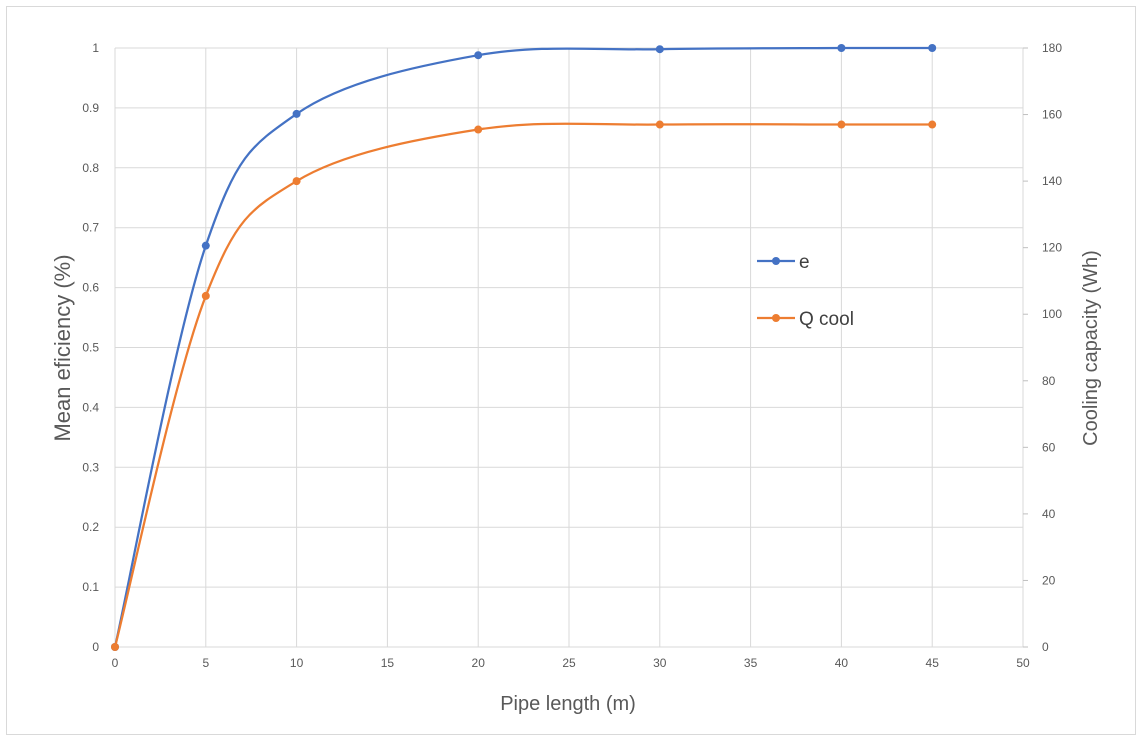 This screenshot has width=1138, height=737. I want to click on y-tick-label: 0.9, so click(90, 108).